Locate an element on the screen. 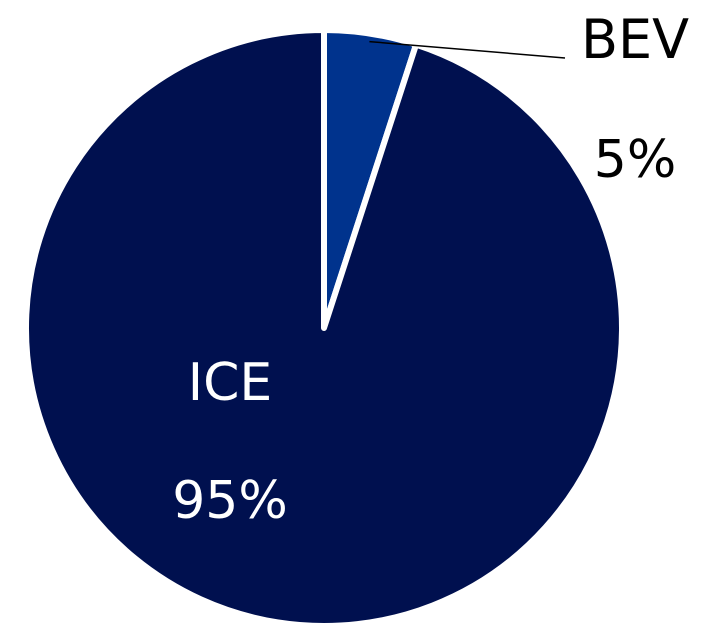 The height and width of the screenshot is (625, 719). slice-label-ice: ICE is located at coordinates (230, 383).